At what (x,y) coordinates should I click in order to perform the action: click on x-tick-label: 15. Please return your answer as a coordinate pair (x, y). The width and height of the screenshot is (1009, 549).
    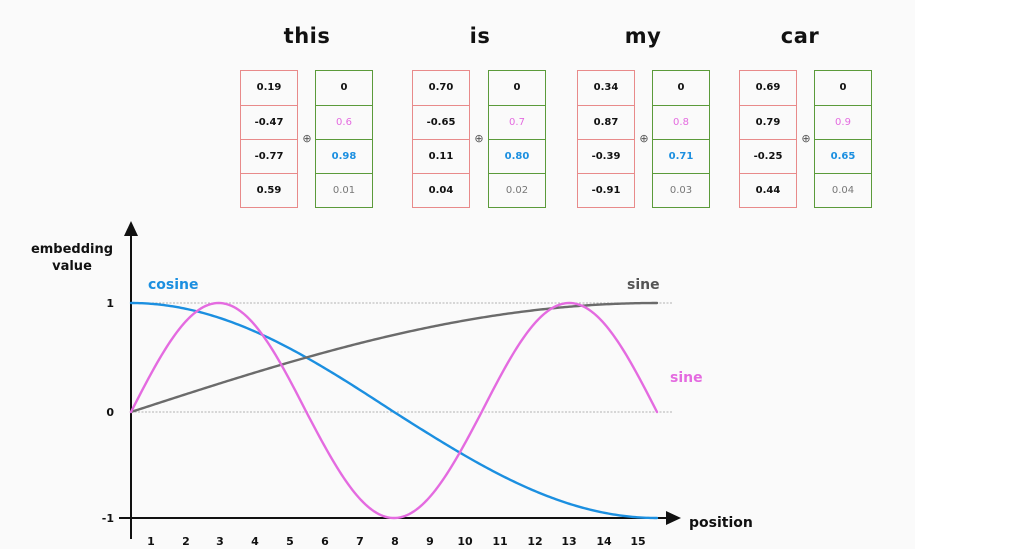
    Looking at the image, I should click on (637, 541).